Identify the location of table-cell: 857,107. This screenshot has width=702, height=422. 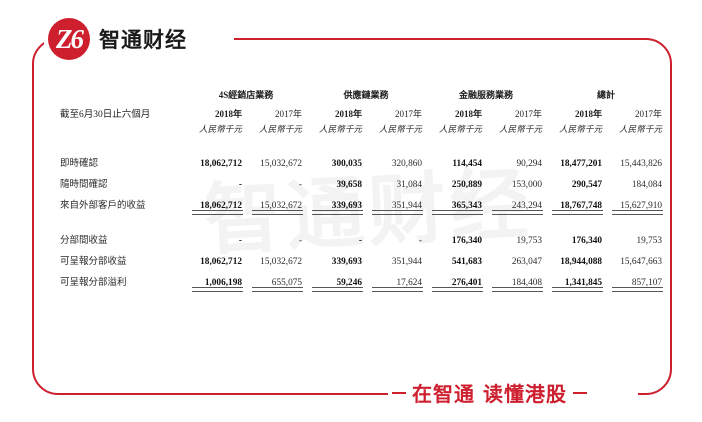
(636, 281).